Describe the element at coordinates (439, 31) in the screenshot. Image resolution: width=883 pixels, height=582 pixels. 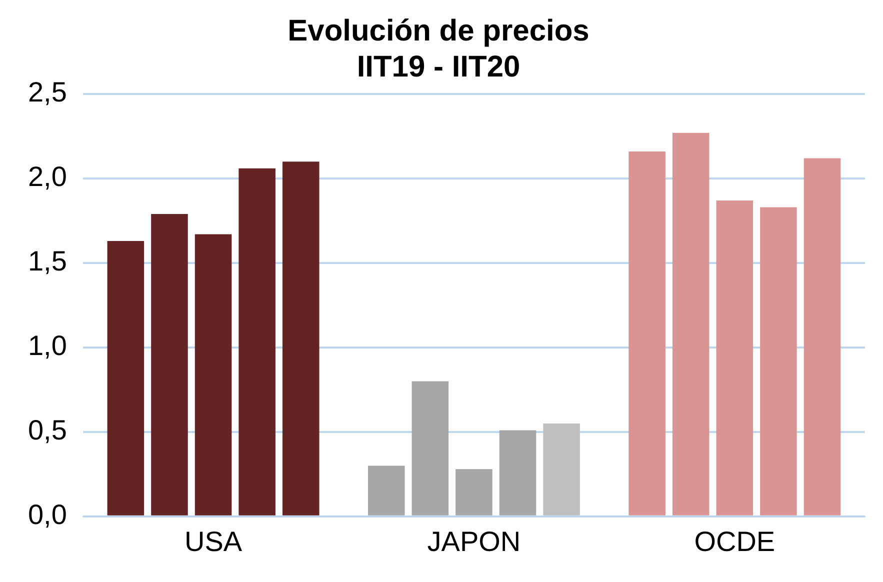
I see `chart-title: Evolución de precios` at that location.